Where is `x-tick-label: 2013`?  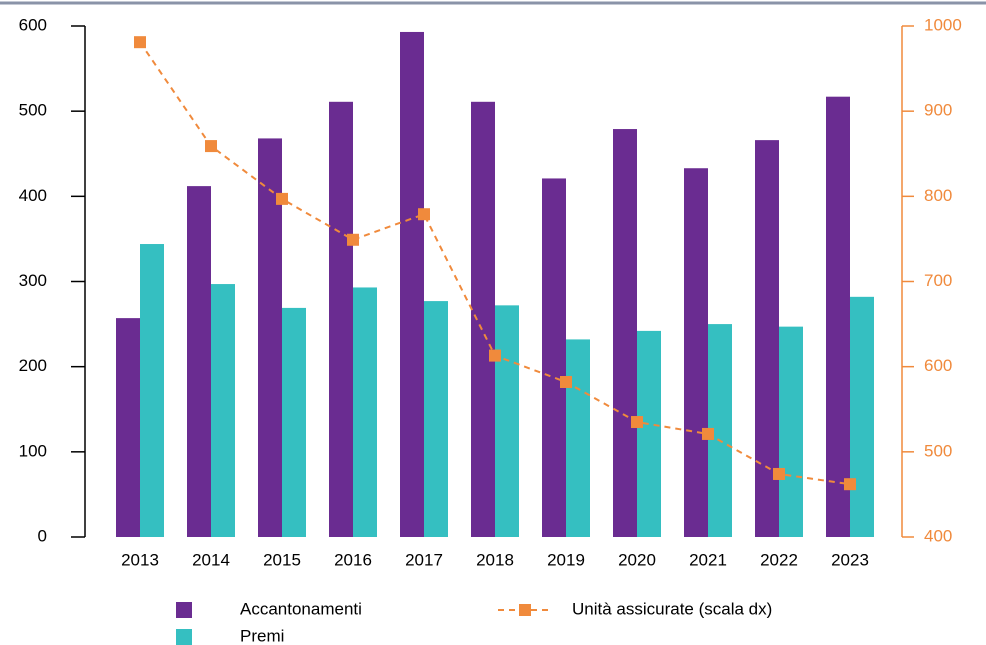
x-tick-label: 2013 is located at coordinates (140, 559).